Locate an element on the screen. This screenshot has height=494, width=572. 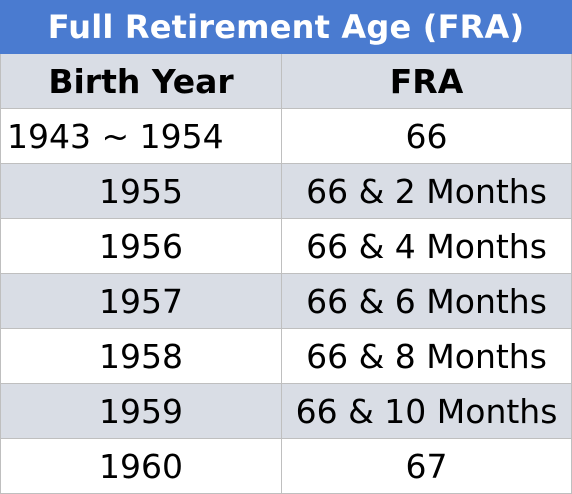
title-row: Full Retirement Age (FRA) is located at coordinates (286, 27).